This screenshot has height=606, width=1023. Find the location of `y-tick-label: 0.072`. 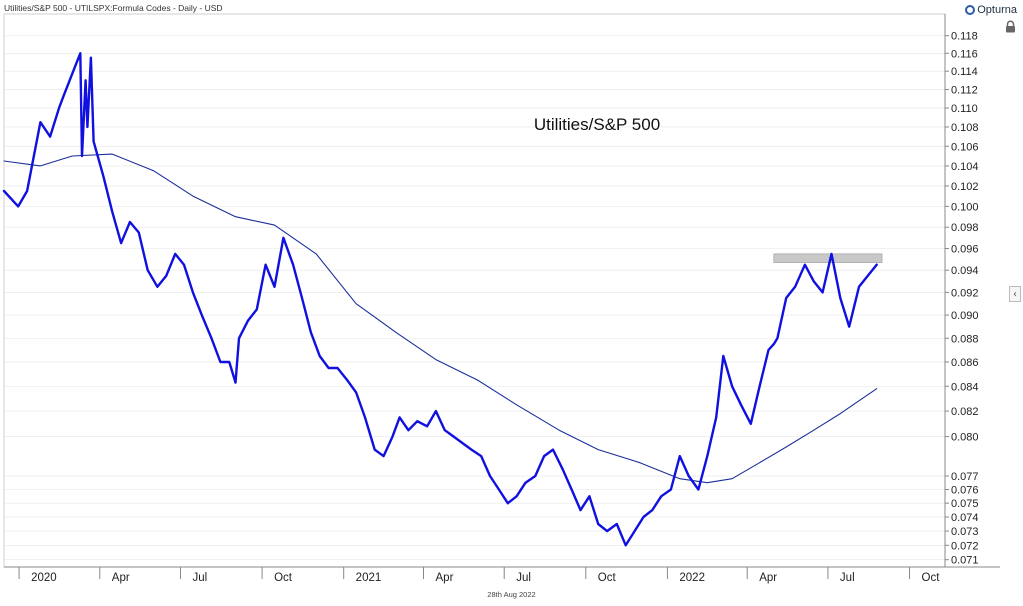

y-tick-label: 0.072 is located at coordinates (965, 546).